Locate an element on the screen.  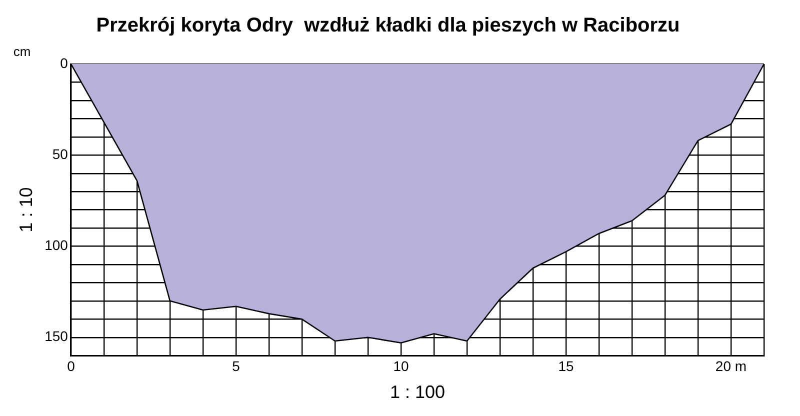
y-axis-title: 1 : 10 is located at coordinates (26, 209).